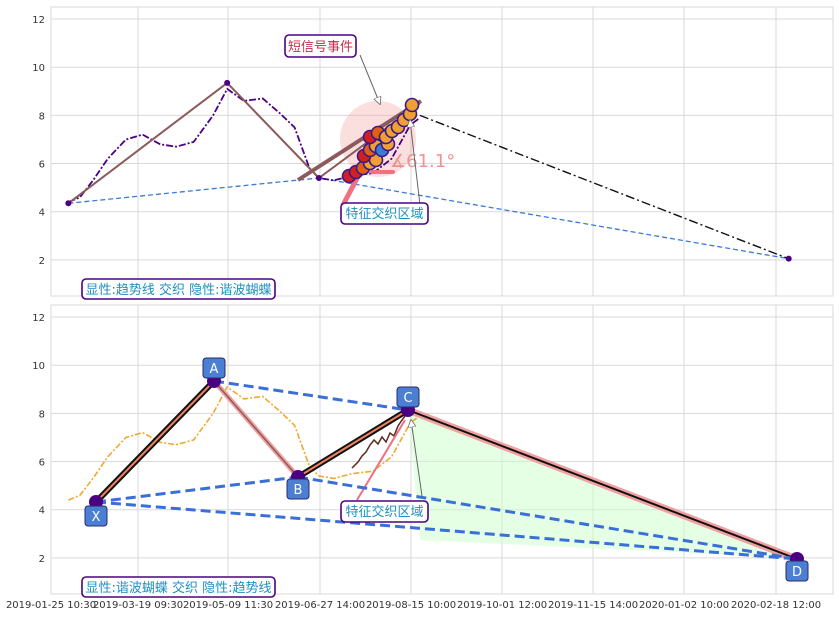 The height and width of the screenshot is (617, 839). I want to click on top-feature-label: 特征交织区域, so click(384, 214).